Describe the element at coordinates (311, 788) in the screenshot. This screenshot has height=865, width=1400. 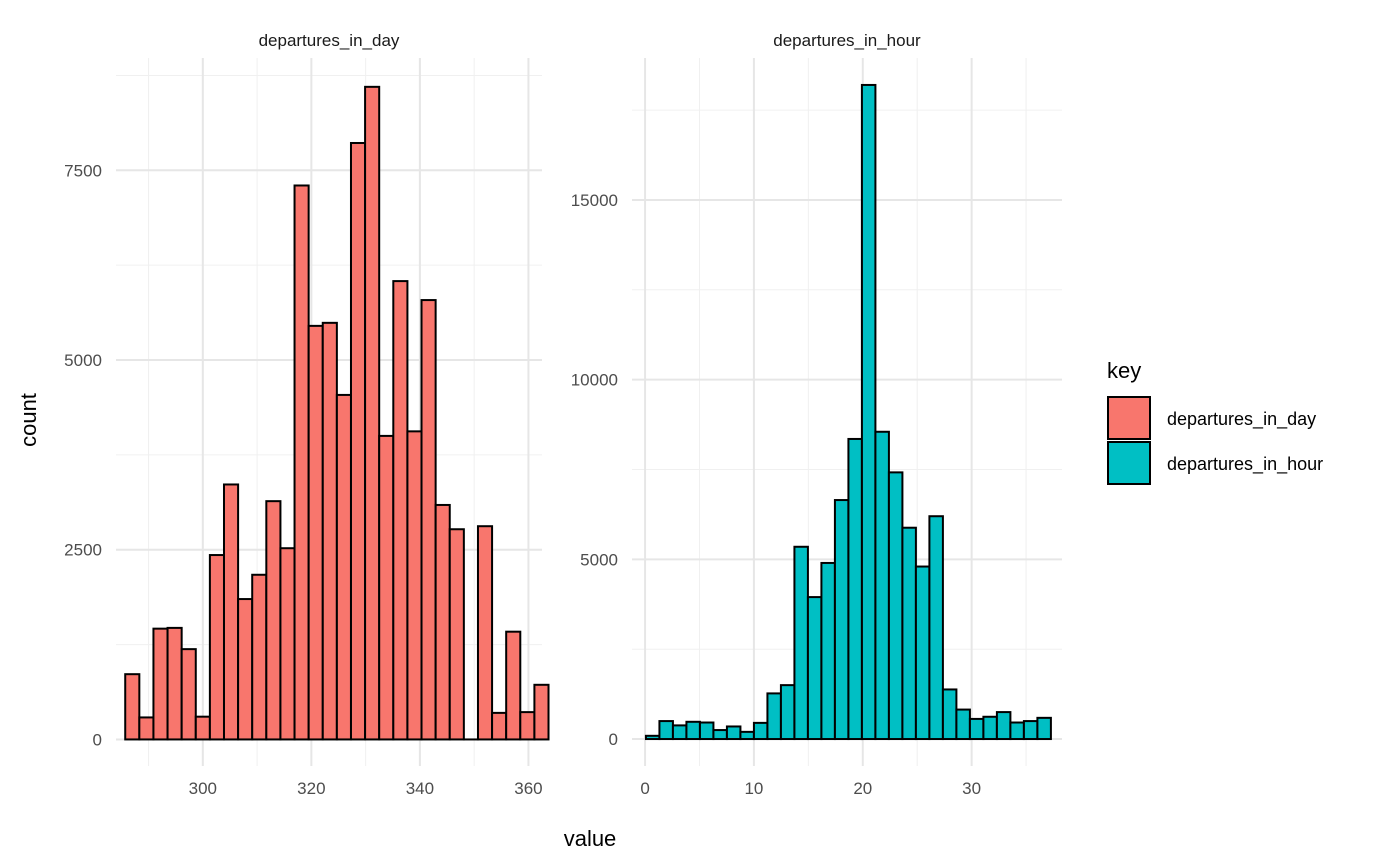
I see `x-tick-label: 320` at that location.